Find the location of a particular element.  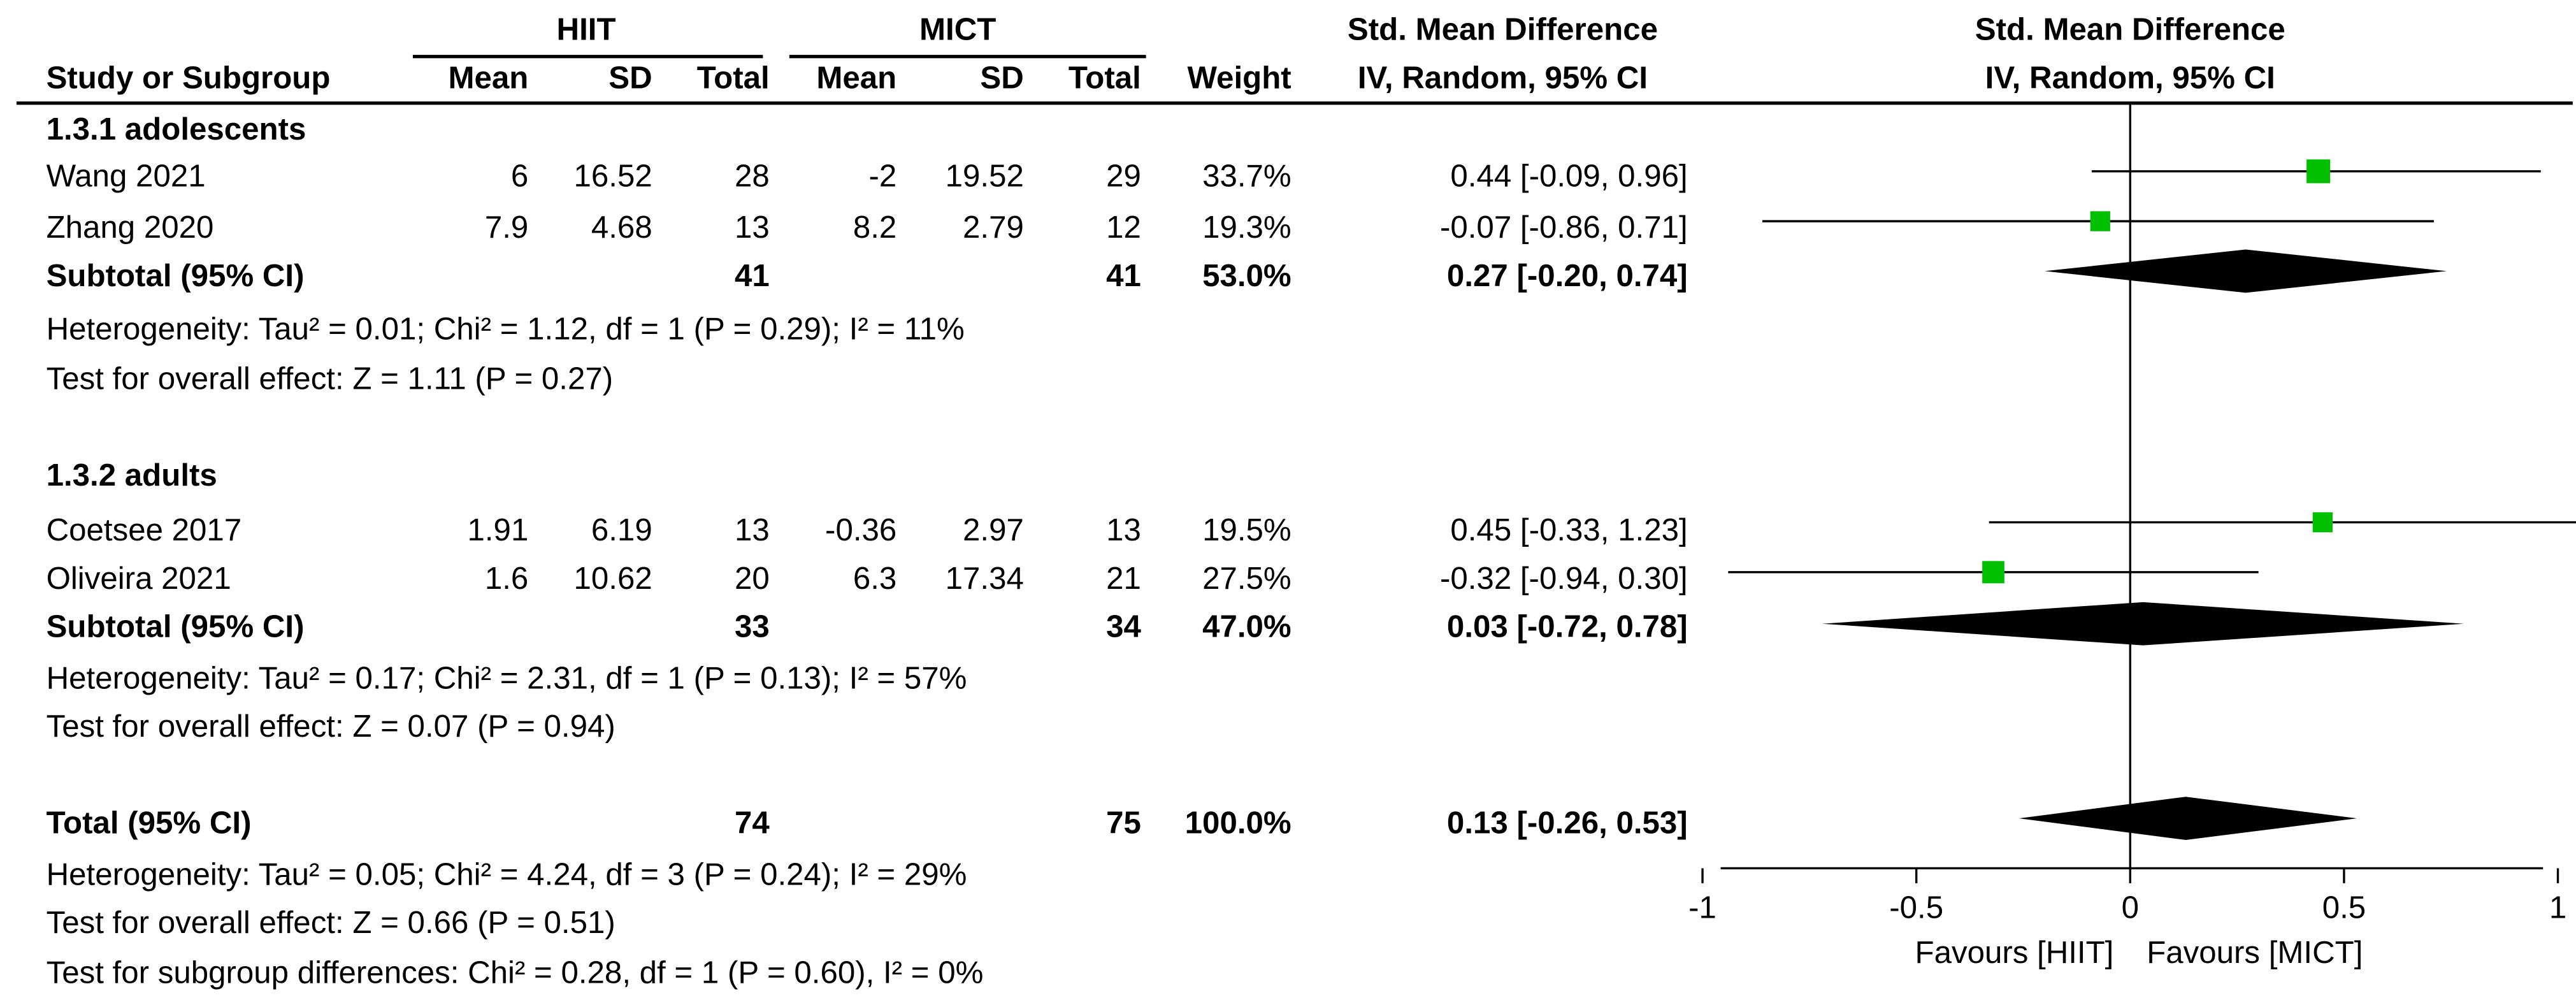

study-mean1: 7.9 is located at coordinates (507, 229).